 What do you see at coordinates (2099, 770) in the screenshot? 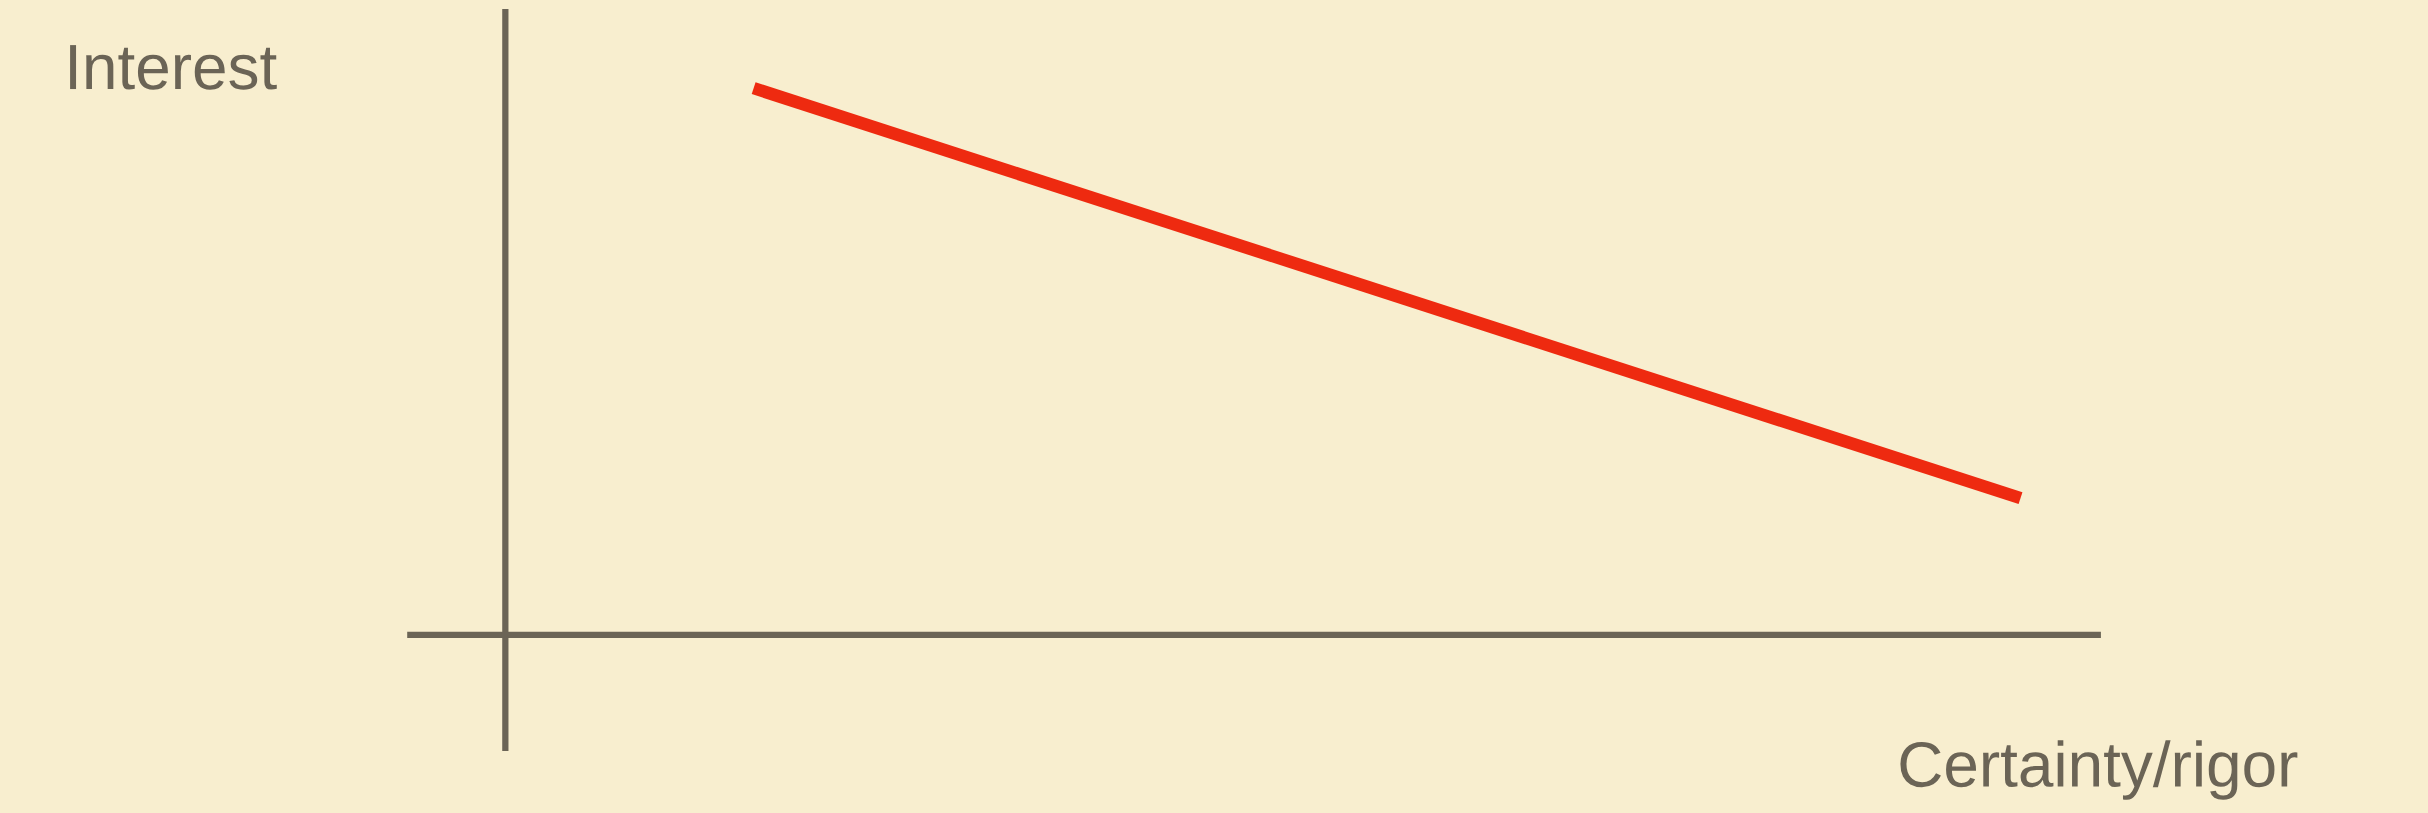
I see `x-axis-title: Certainty/rigor` at bounding box center [2099, 770].